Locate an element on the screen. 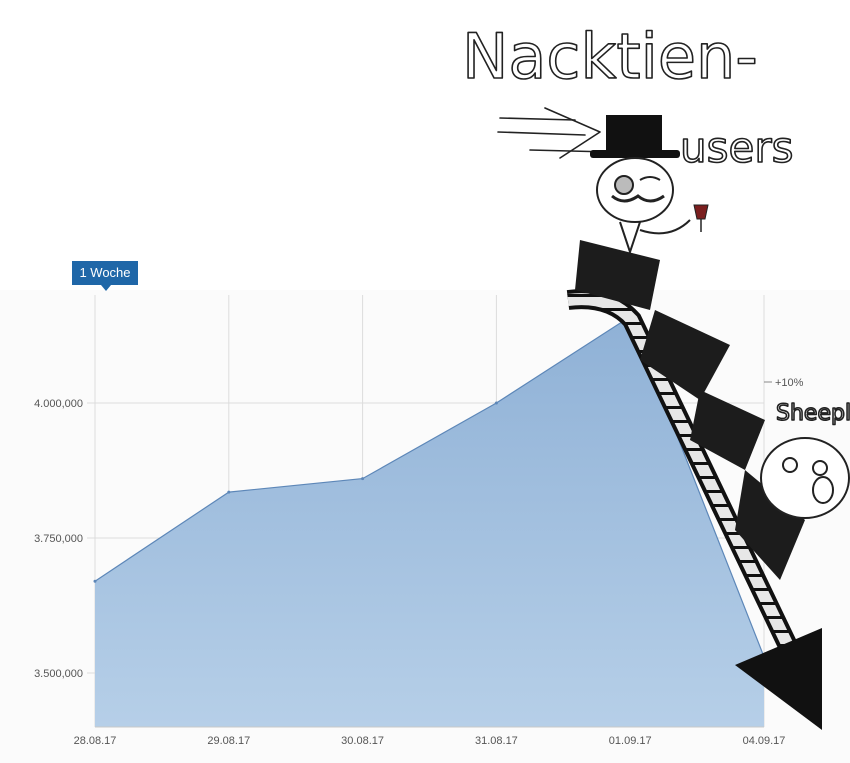 Image resolution: width=850 pixels, height=763 pixels. y-tick-label: 3.750,000 is located at coordinates (58, 539).